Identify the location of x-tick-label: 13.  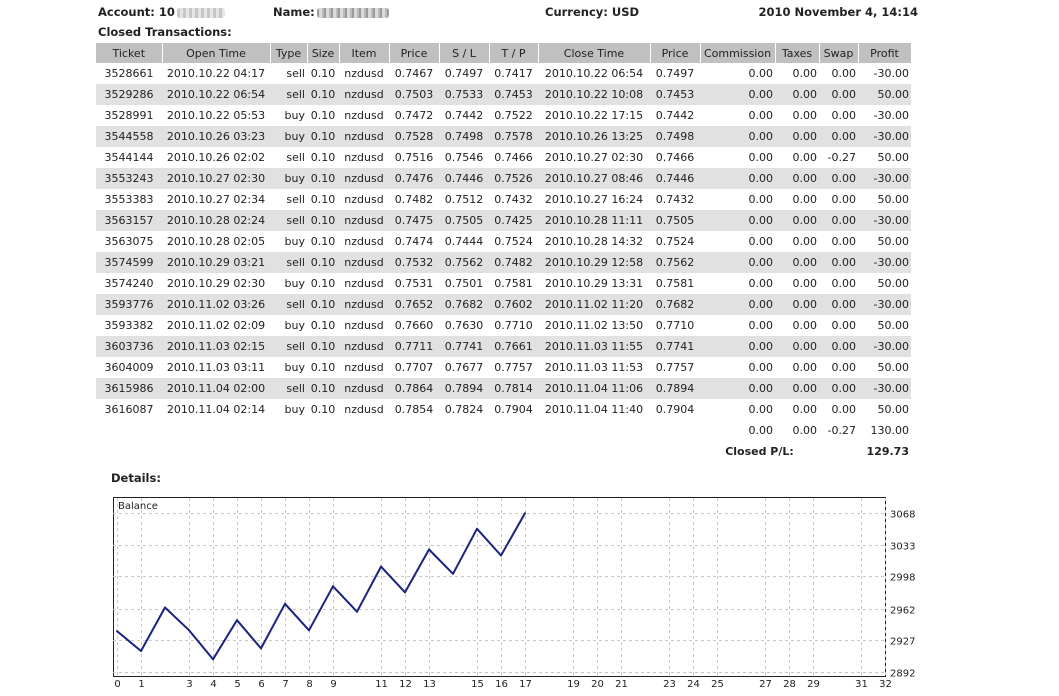
(429, 684).